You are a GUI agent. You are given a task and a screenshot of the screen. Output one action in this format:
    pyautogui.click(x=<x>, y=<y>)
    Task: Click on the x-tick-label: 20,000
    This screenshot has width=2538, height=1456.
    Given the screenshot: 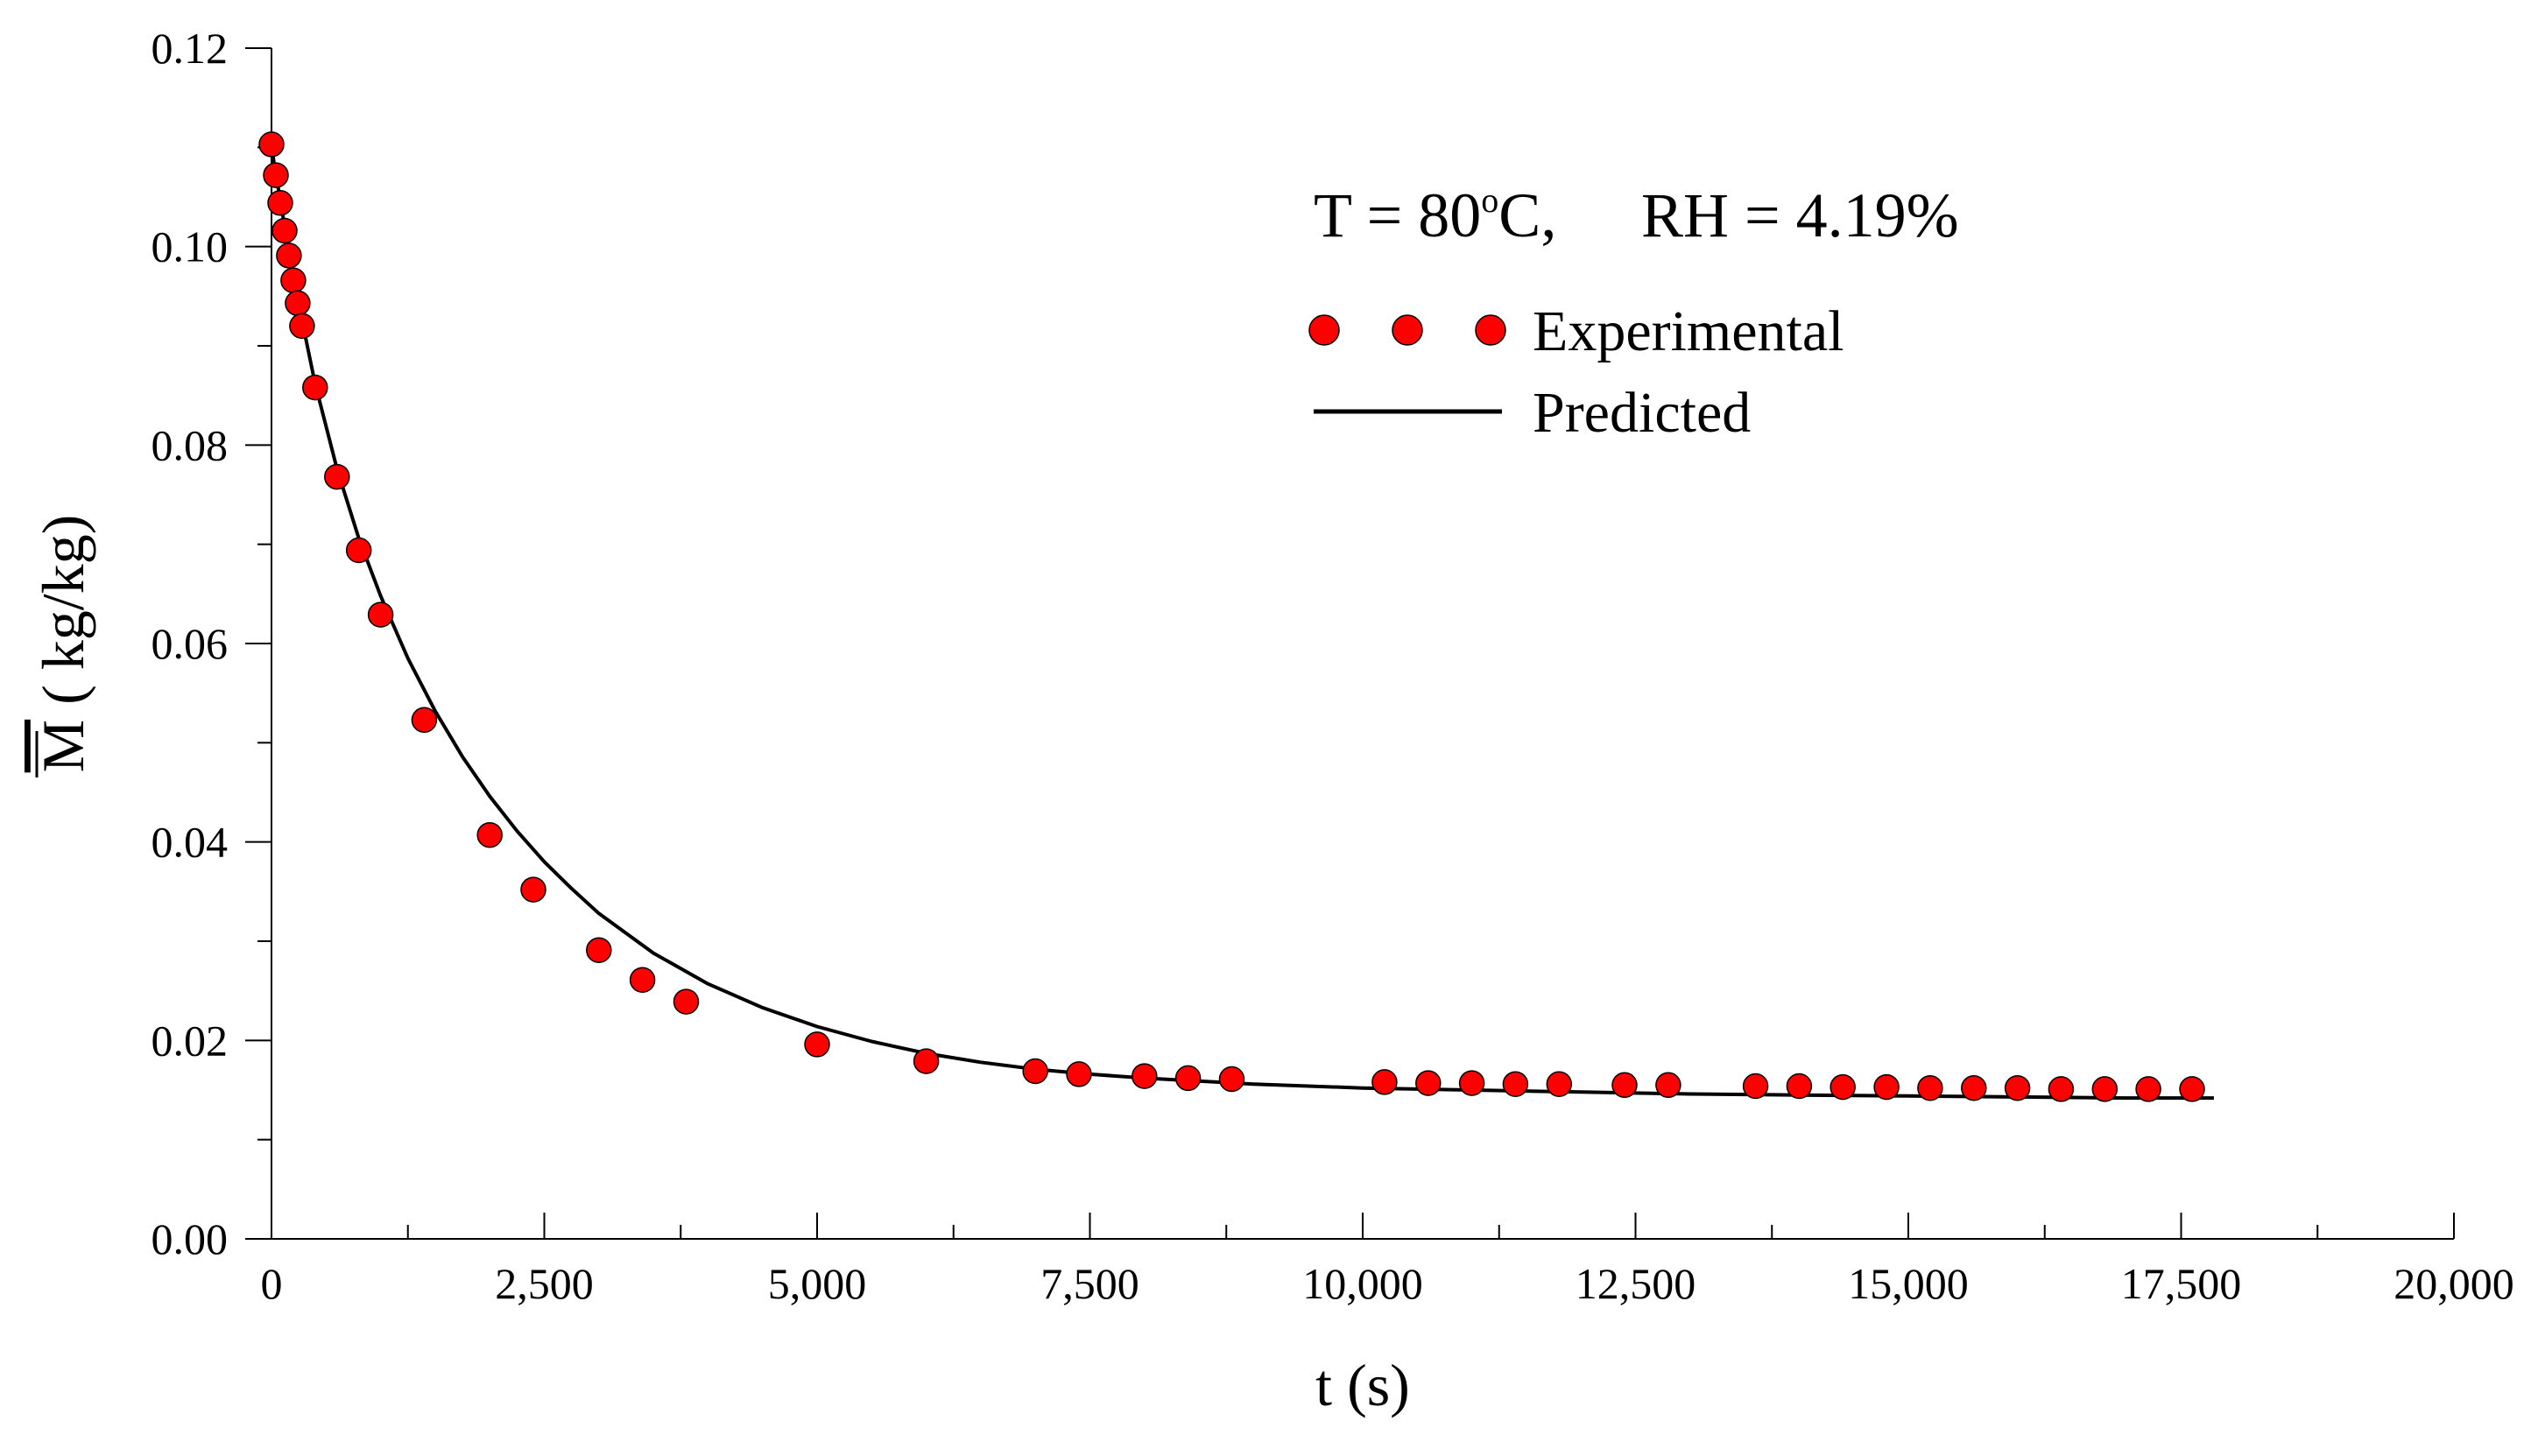 What is the action you would take?
    pyautogui.click(x=2453, y=1283)
    